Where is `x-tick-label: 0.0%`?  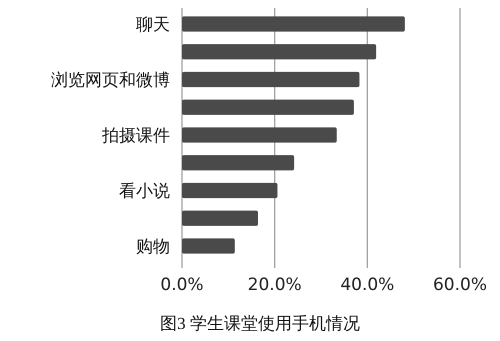
x-tick-label: 0.0% is located at coordinates (182, 285).